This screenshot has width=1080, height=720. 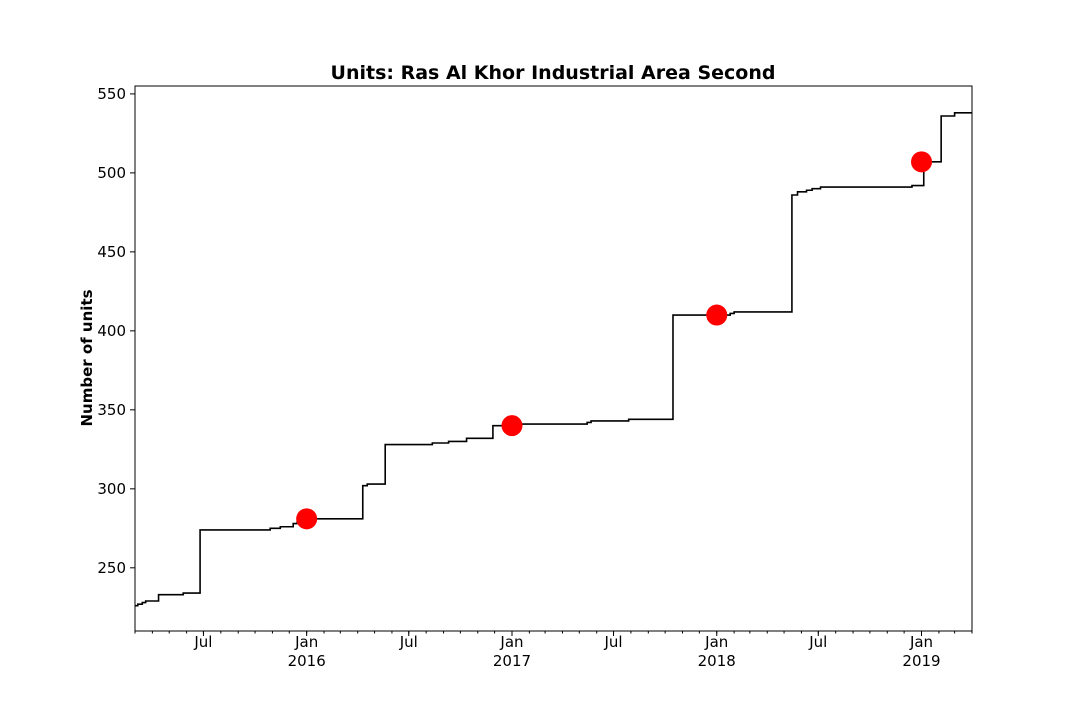 I want to click on y-tick-label: 350, so click(x=111, y=410).